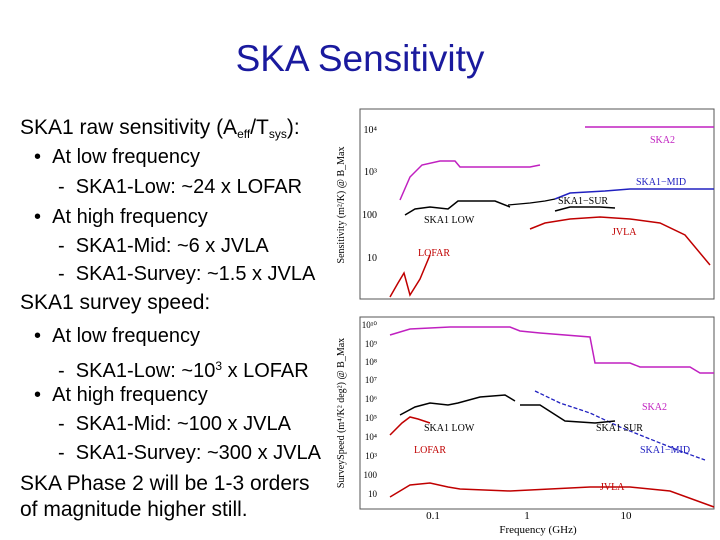 This screenshot has width=720, height=540. I want to click on item-ska1-low-2: - SKA1-Low: ~103 x LOFAR, so click(183, 368).